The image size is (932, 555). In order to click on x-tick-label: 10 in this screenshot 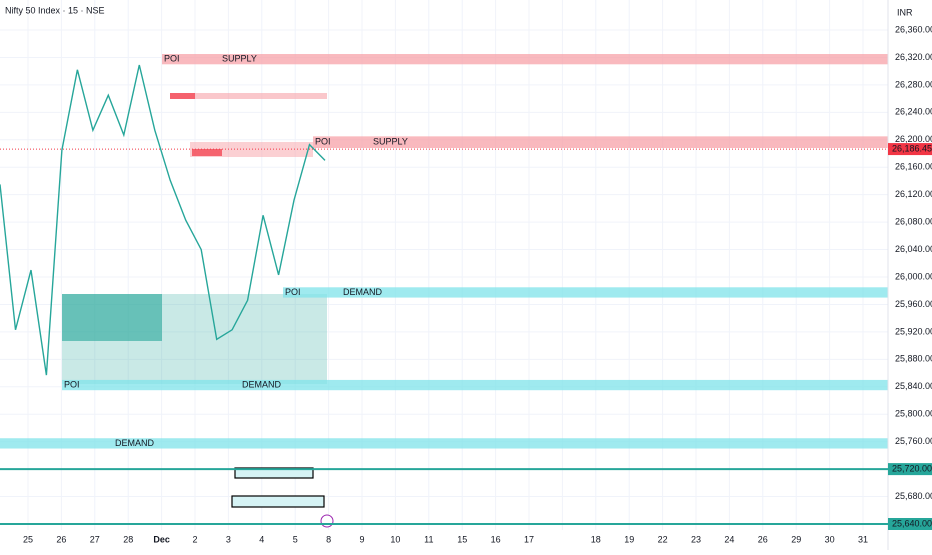, I will do `click(395, 539)`.